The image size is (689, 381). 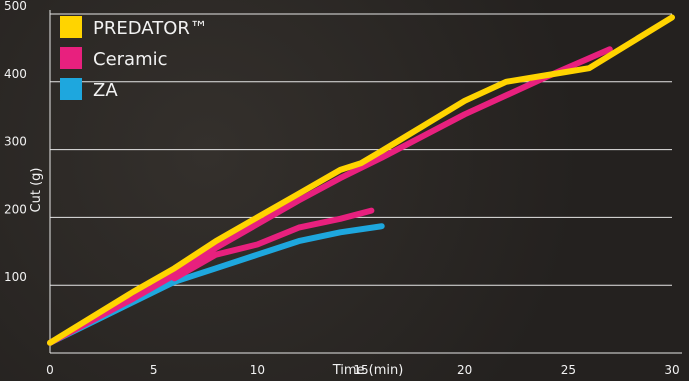 What do you see at coordinates (154, 370) in the screenshot?
I see `x-tick-label: 5` at bounding box center [154, 370].